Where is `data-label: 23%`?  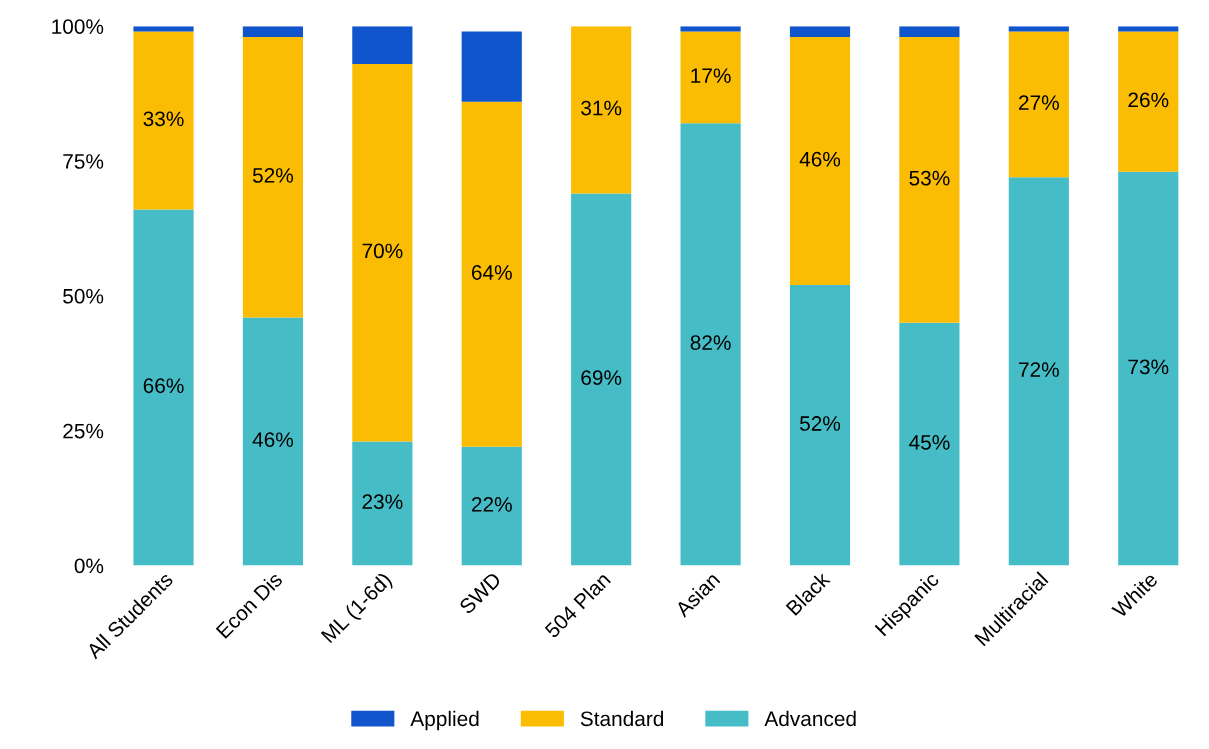 data-label: 23% is located at coordinates (382, 502).